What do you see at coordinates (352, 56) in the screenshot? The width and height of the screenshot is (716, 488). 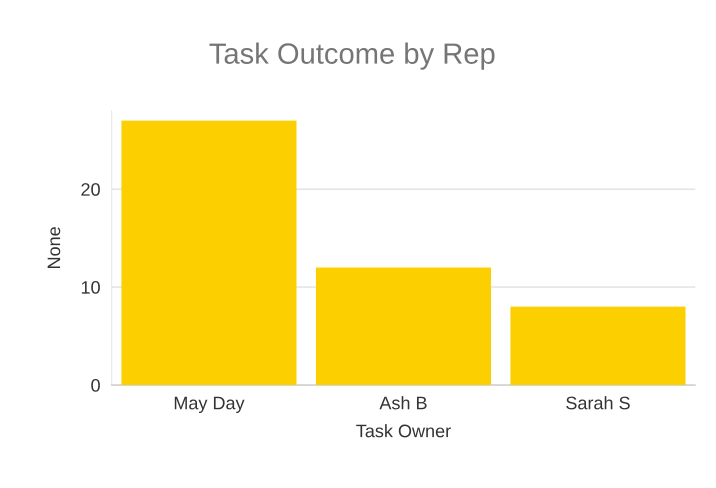 I see `chart-title: Task Outcome by Rep` at bounding box center [352, 56].